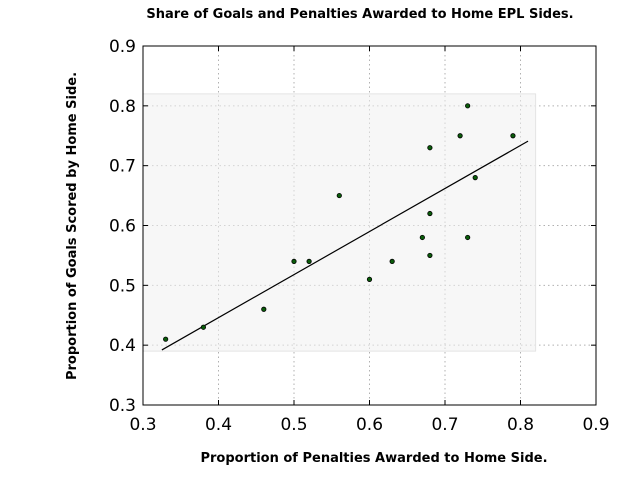 Image resolution: width=640 pixels, height=480 pixels. I want to click on y-tick-labels: 0.3 0.4 0.5 0.6 0.7 0.8 0.9, so click(122, 226).